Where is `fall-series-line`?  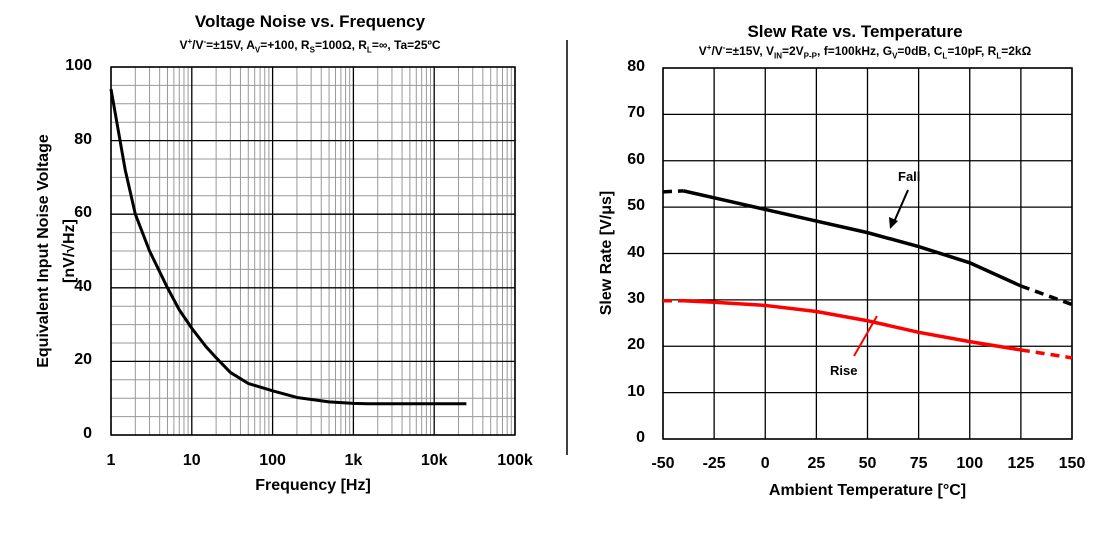
fall-series-line is located at coordinates (852, 238).